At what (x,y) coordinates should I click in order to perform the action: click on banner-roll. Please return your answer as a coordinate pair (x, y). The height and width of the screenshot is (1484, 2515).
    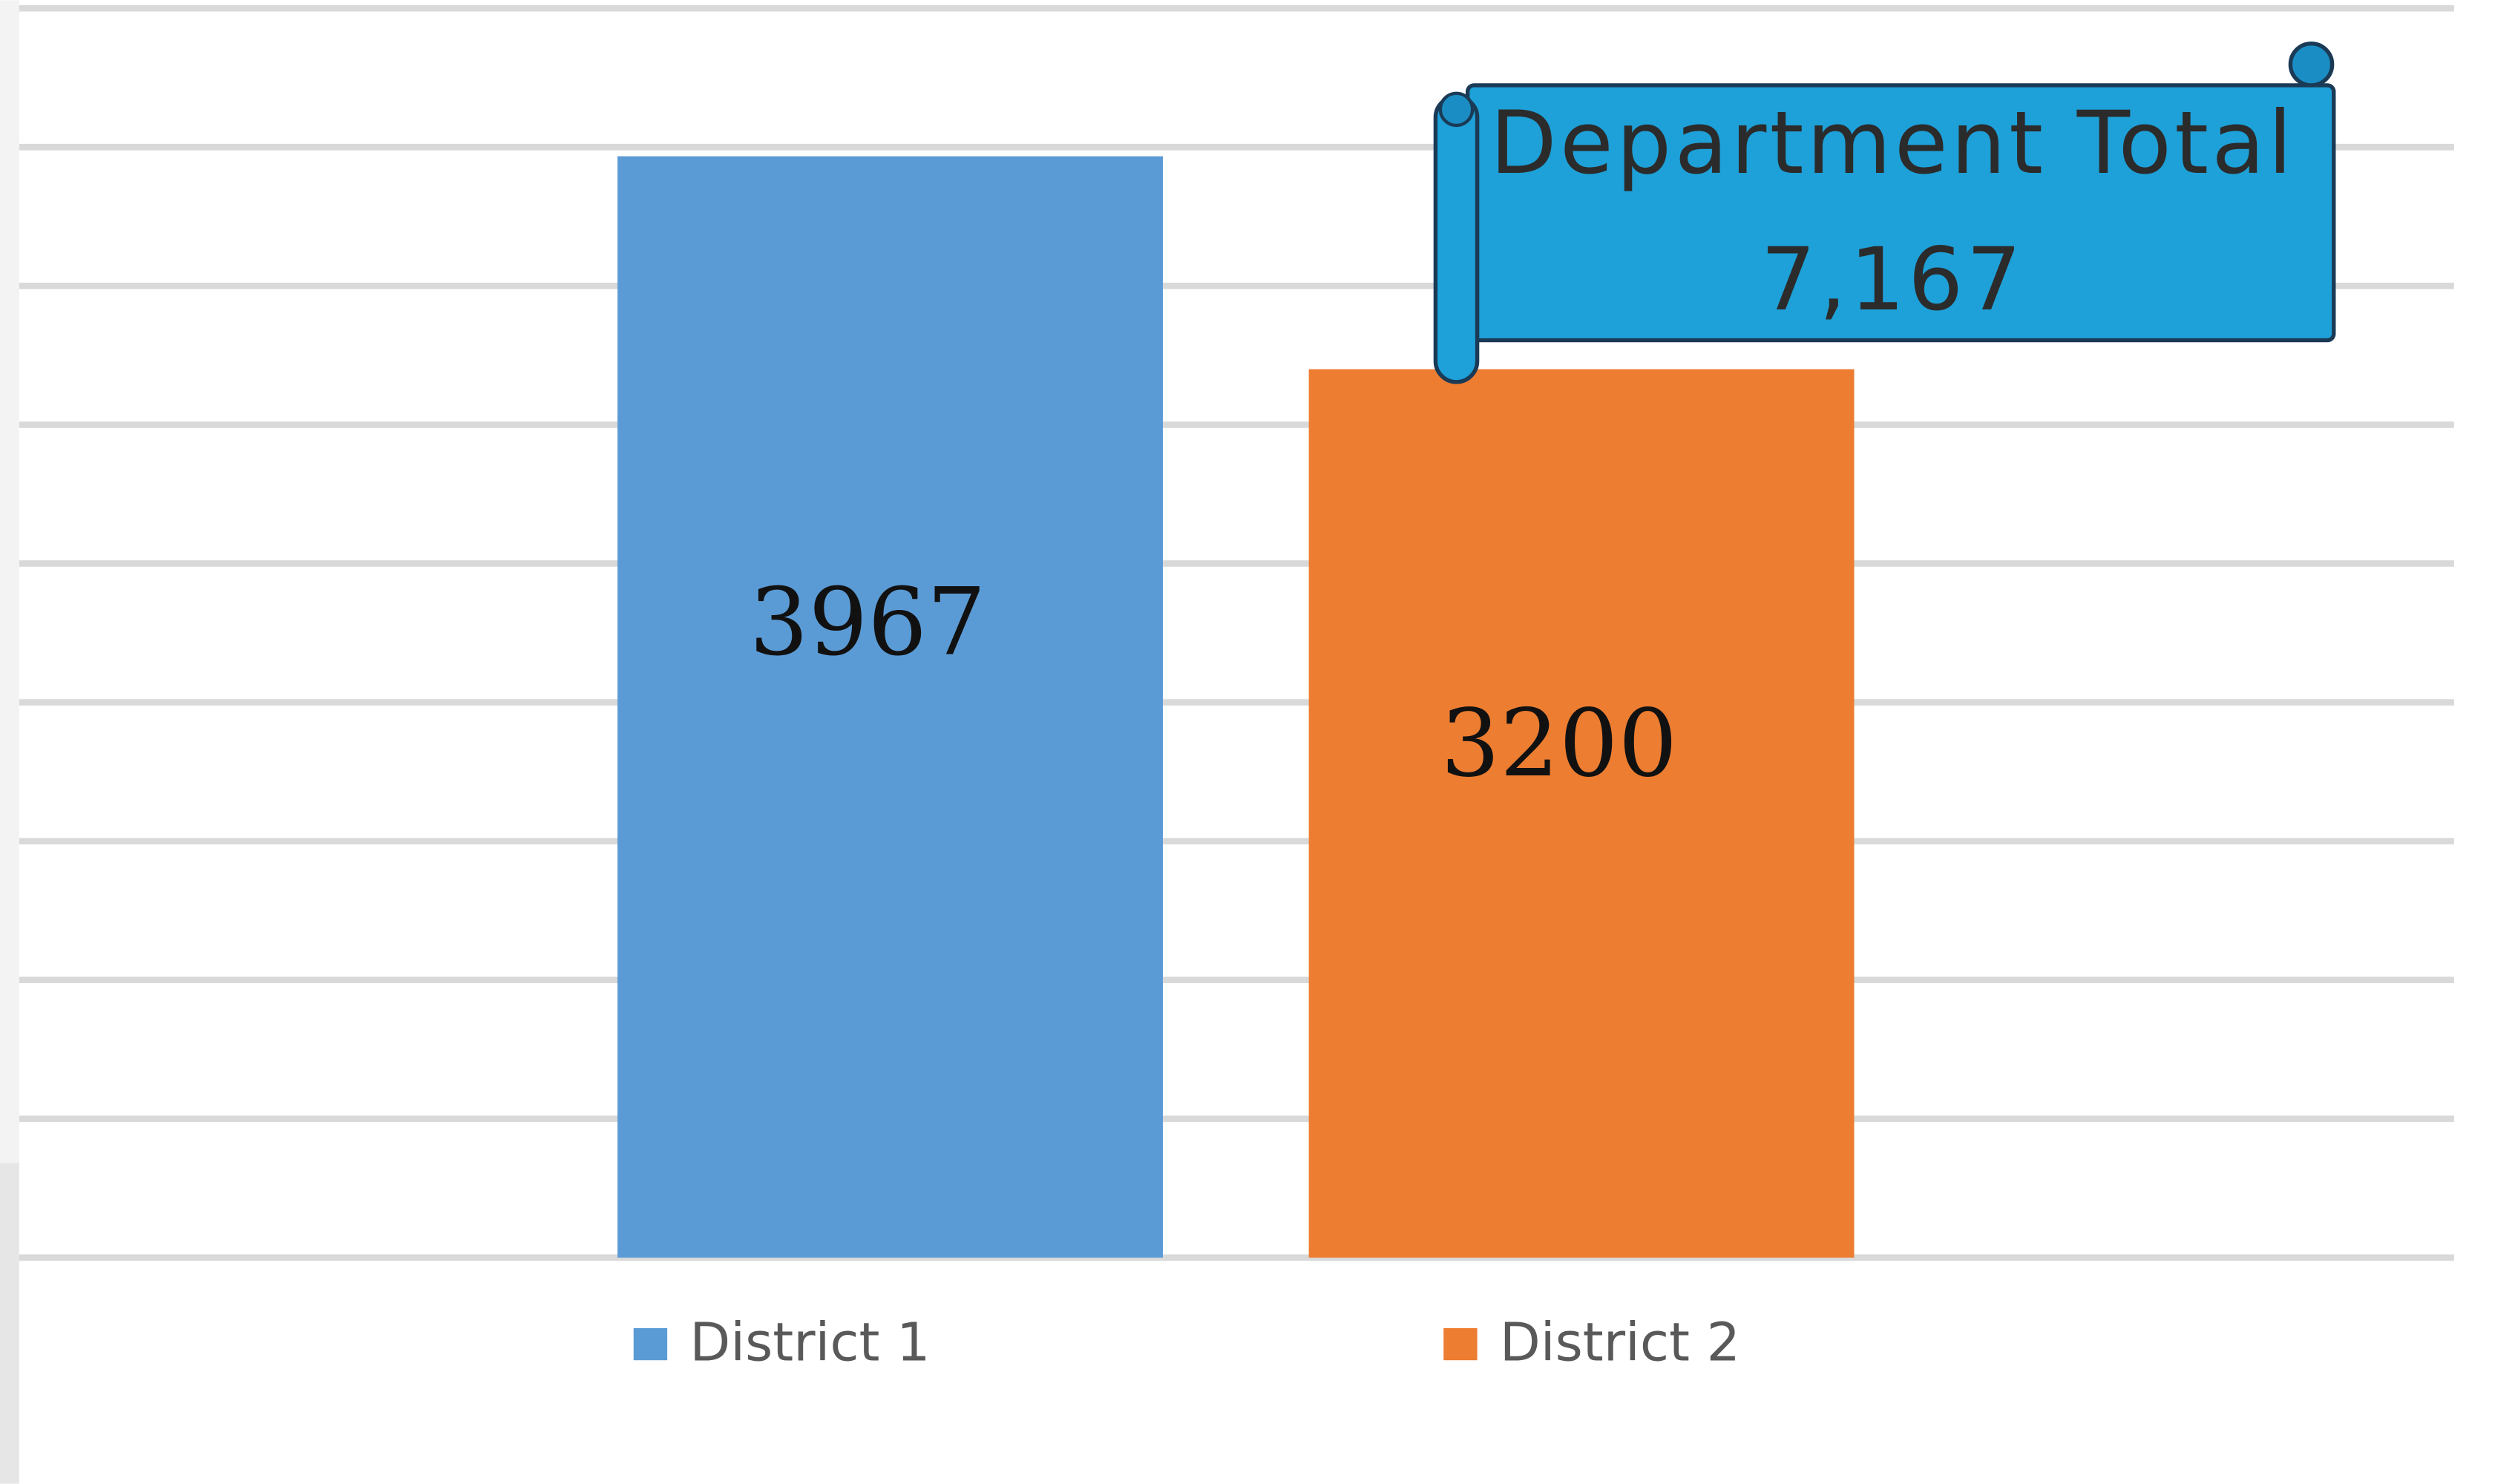
    Looking at the image, I should click on (1457, 239).